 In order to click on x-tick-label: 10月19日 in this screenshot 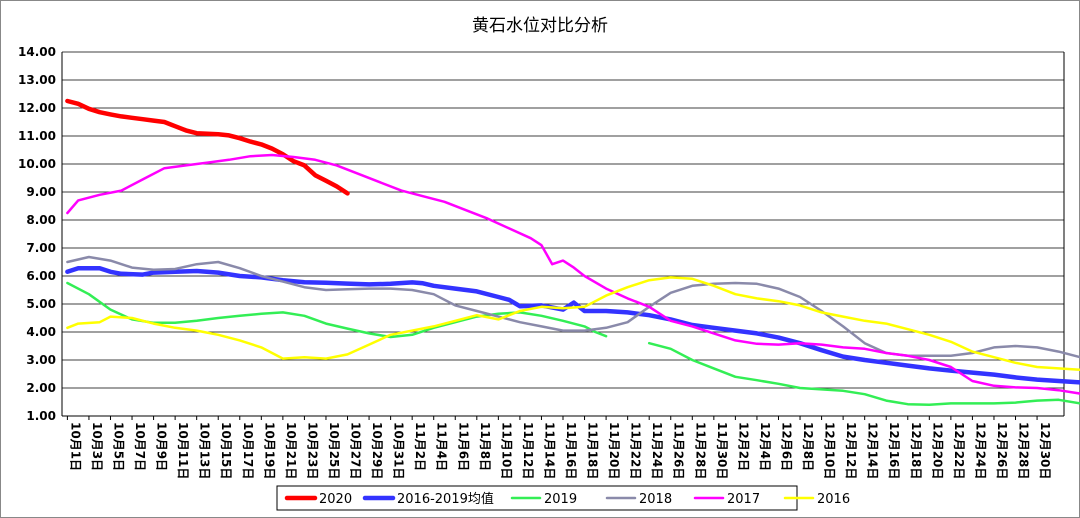, I will do `click(269, 450)`.